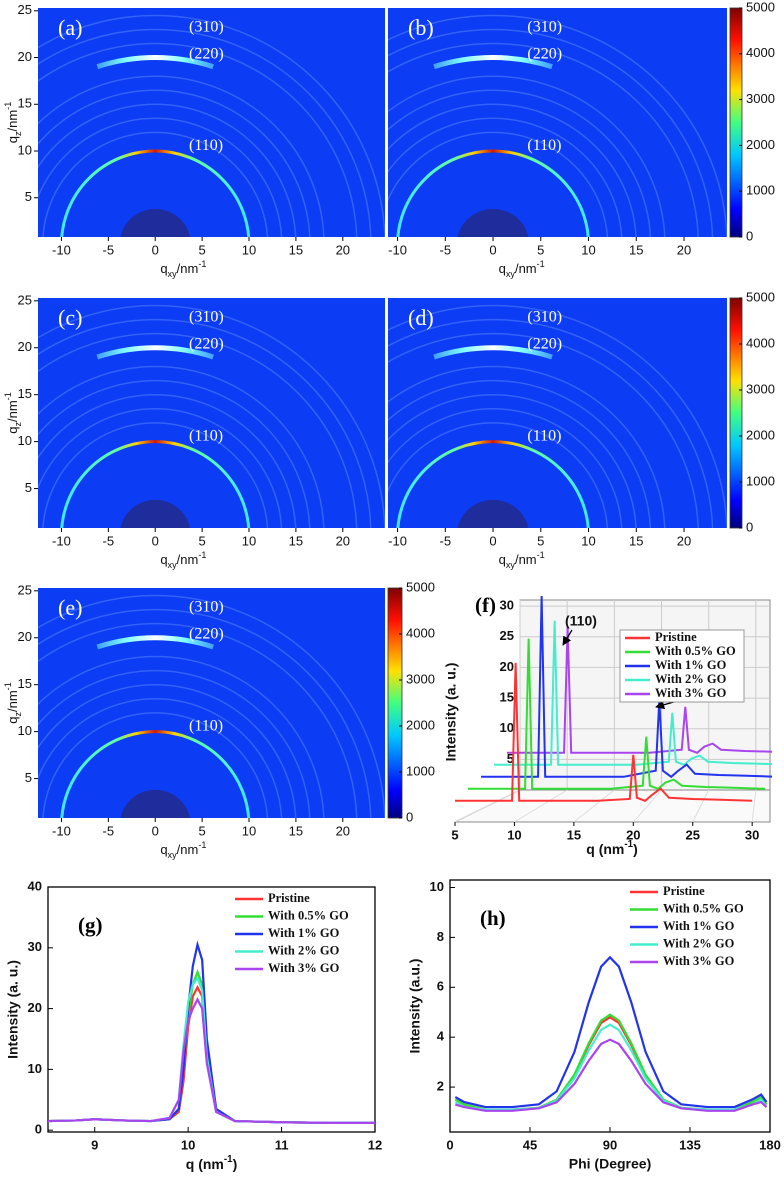 This screenshot has height=1177, width=784. Describe the element at coordinates (612, 806) in the screenshot. I see `floor` at that location.